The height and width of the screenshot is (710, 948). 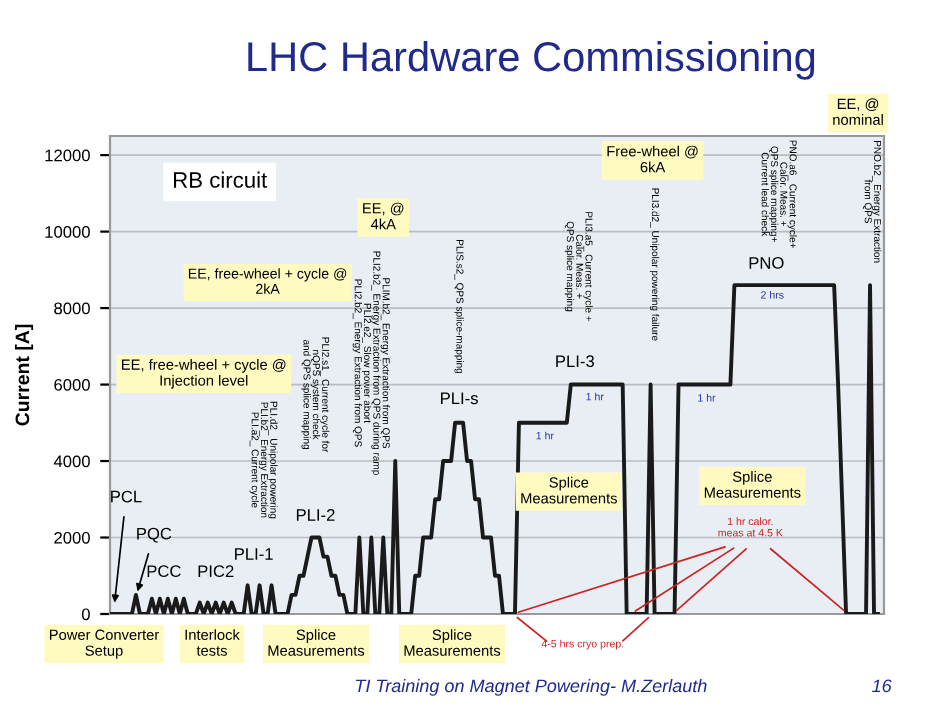 What do you see at coordinates (85, 614) in the screenshot?
I see `y-tick-label: 0` at bounding box center [85, 614].